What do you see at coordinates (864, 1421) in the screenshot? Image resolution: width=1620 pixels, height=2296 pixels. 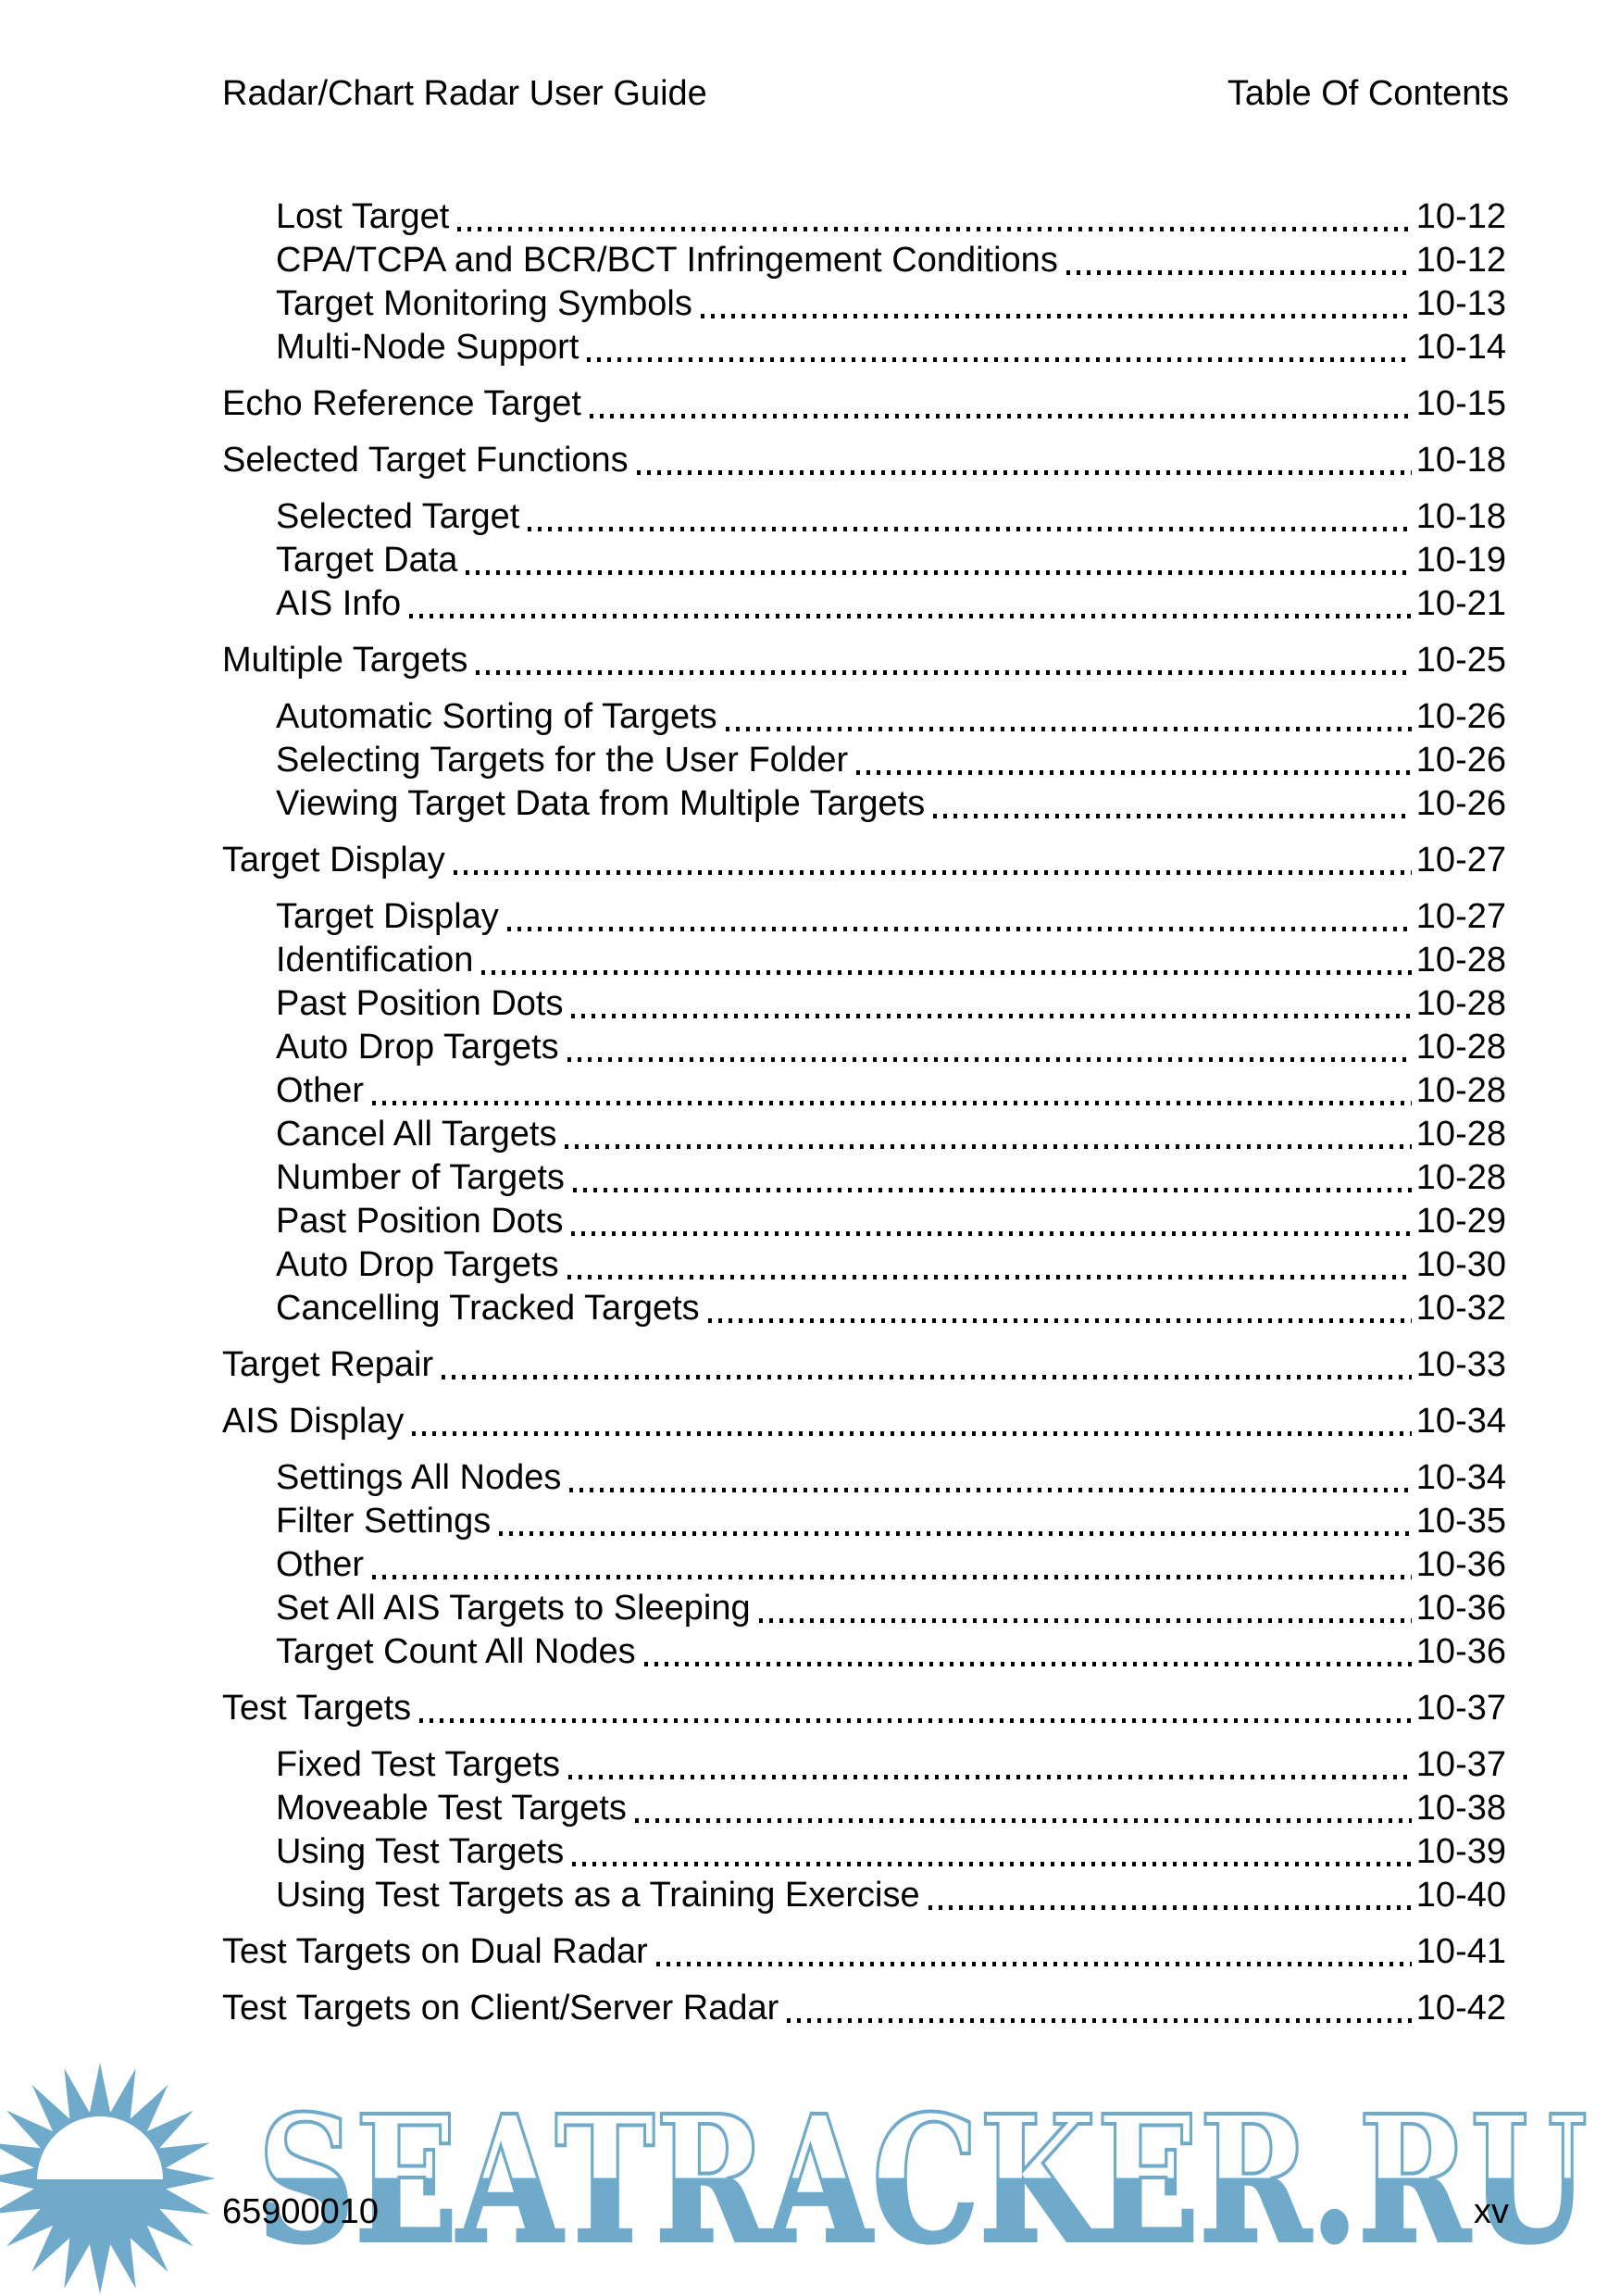 I see `toc-entry: AIS Display 10-34` at bounding box center [864, 1421].